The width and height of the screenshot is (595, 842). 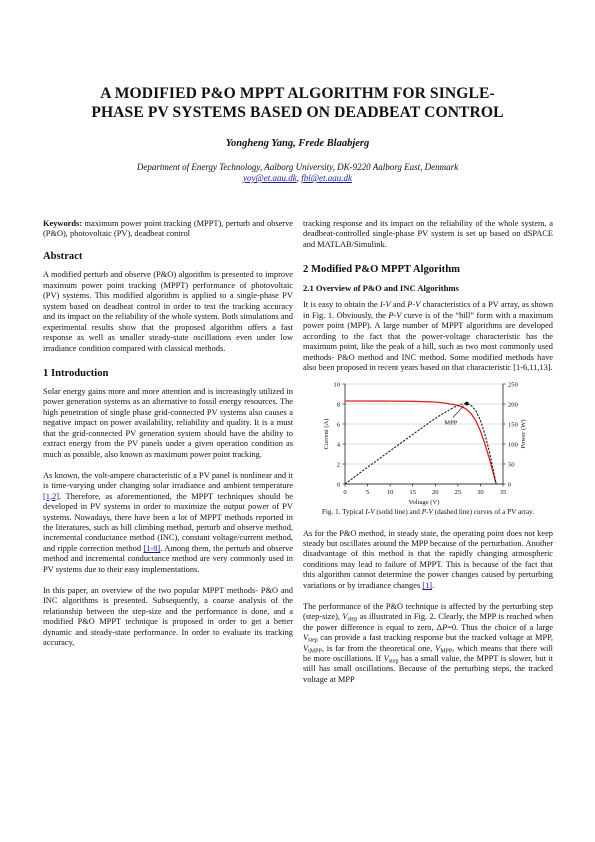 I want to click on iv-term: I-V, so click(x=385, y=305).